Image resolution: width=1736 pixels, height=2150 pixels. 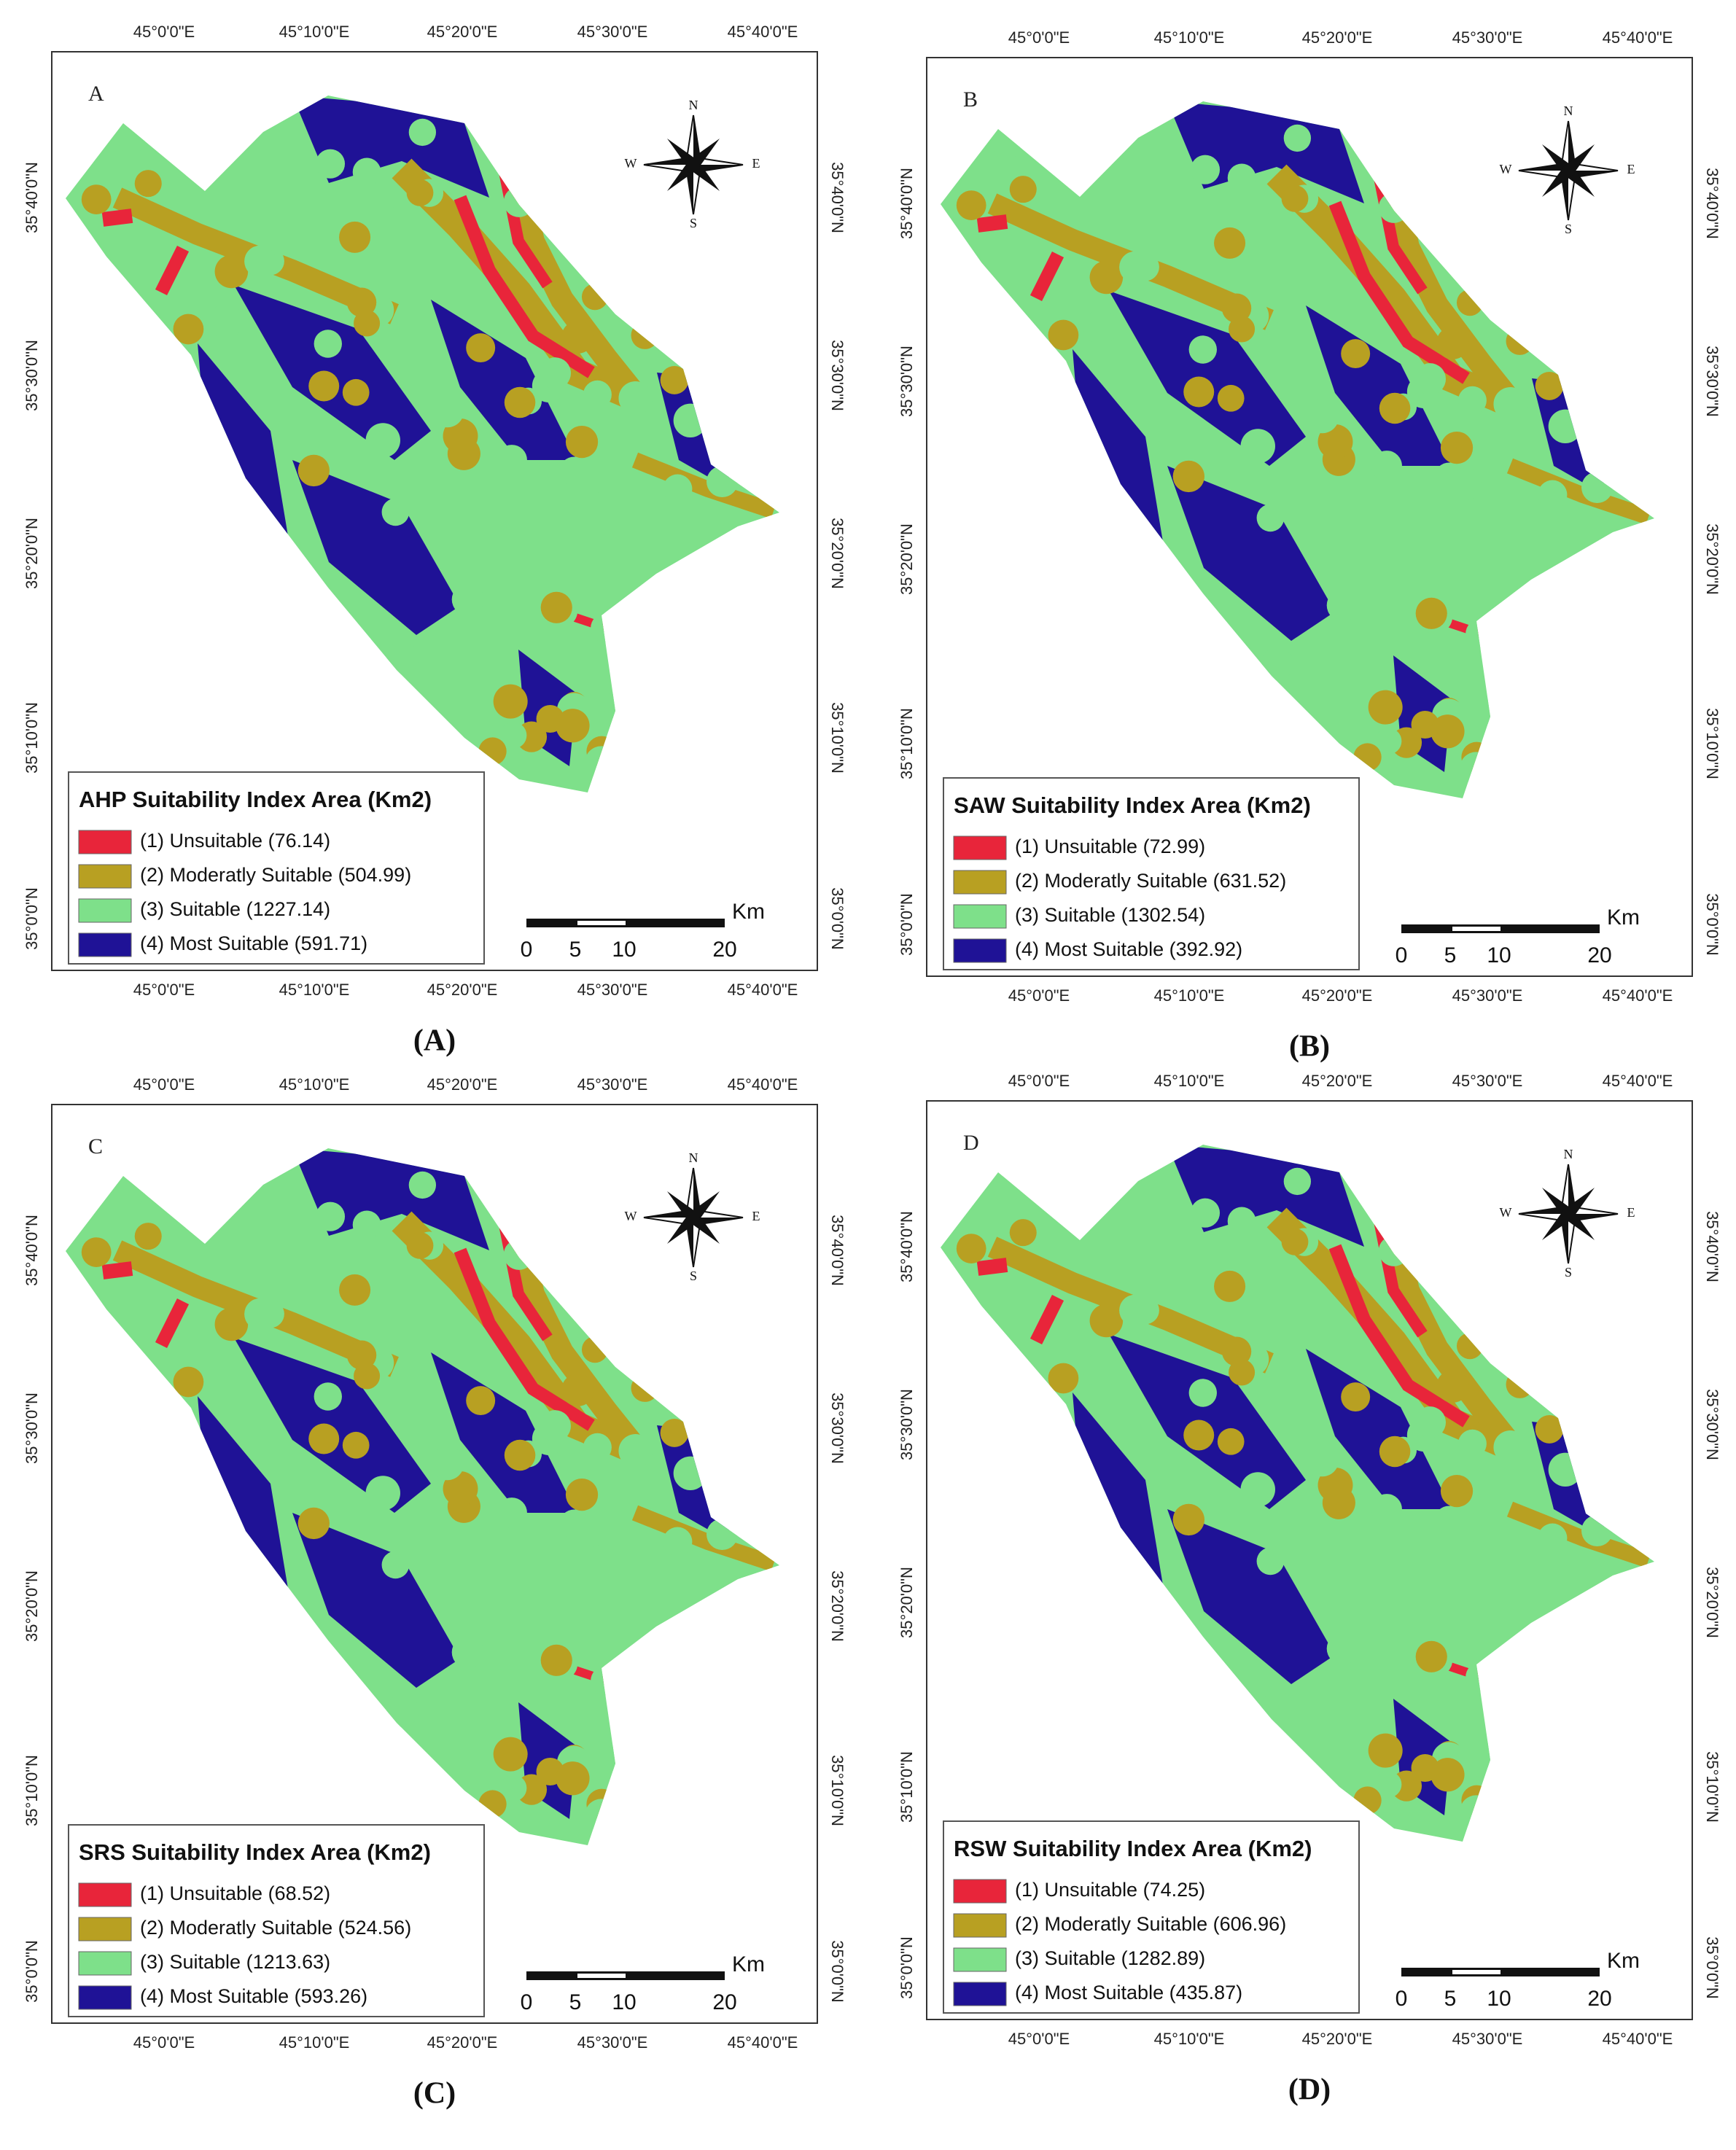 What do you see at coordinates (235, 1893) in the screenshot?
I see `legend-item: (1) Unsuitable (68.52)` at bounding box center [235, 1893].